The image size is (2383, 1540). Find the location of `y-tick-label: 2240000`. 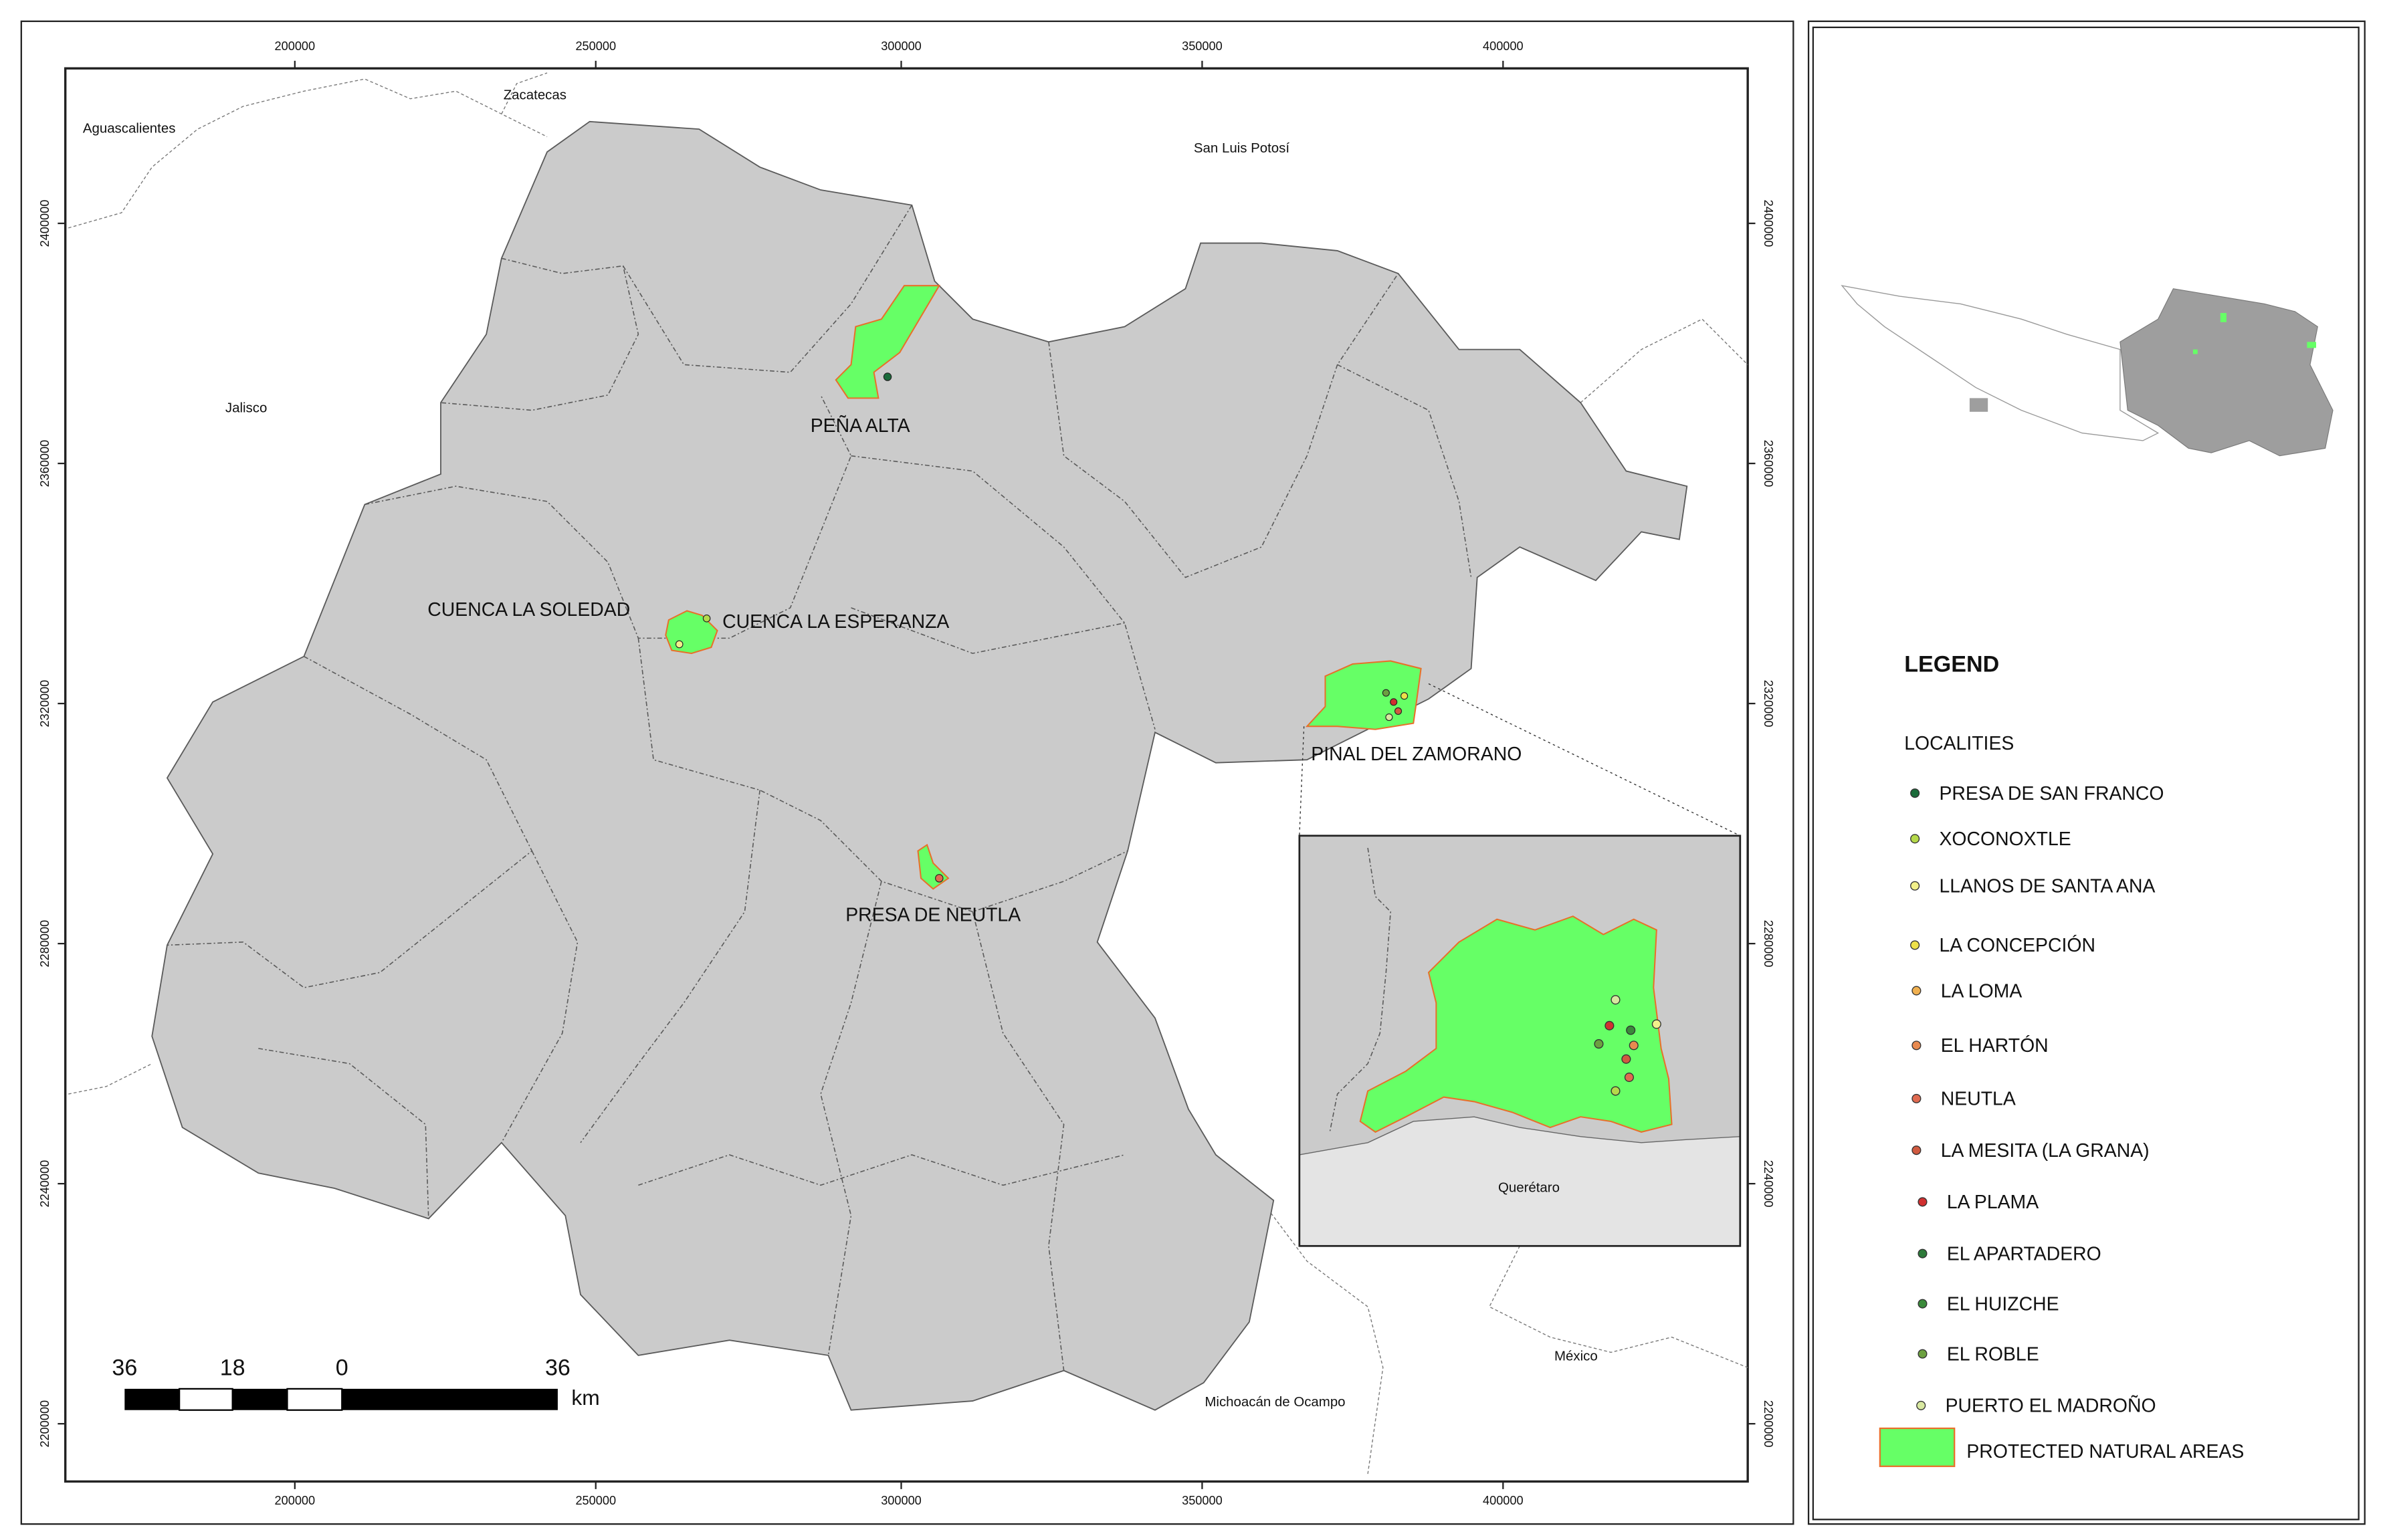

y-tick-label: 2240000 is located at coordinates (44, 1184).